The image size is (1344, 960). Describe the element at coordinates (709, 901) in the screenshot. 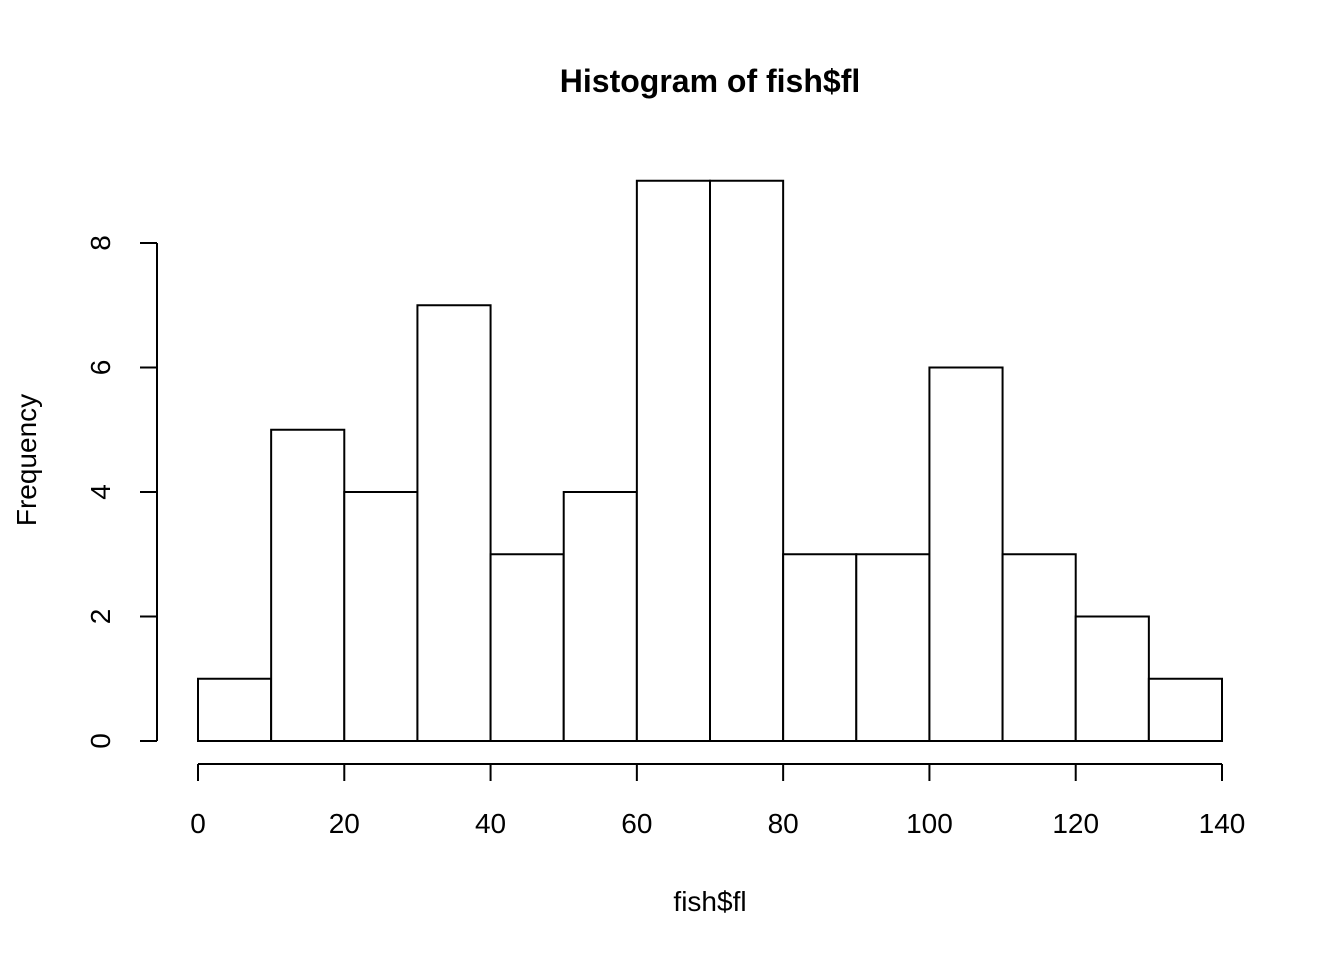

I see `x-axis-label: fish$fl` at that location.